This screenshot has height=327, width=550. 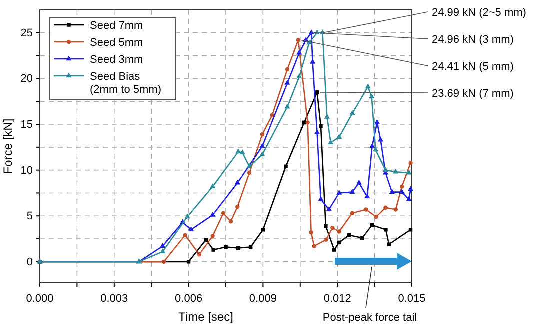 What do you see at coordinates (40, 299) in the screenshot?
I see `x-tick-label: 0.000` at bounding box center [40, 299].